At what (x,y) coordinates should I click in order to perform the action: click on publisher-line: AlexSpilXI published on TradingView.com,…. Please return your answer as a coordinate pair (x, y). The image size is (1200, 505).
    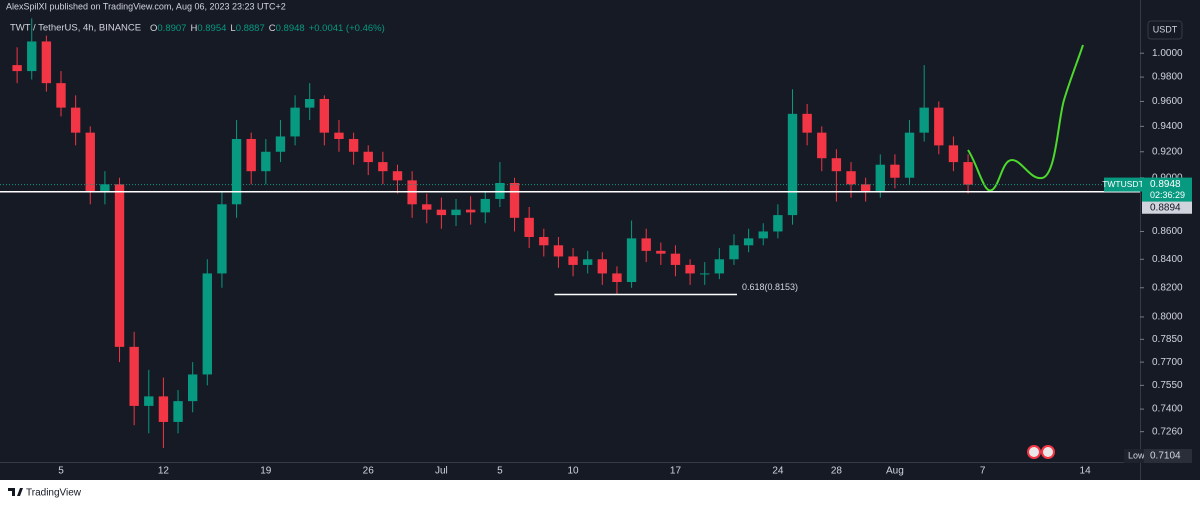
    Looking at the image, I should click on (146, 6).